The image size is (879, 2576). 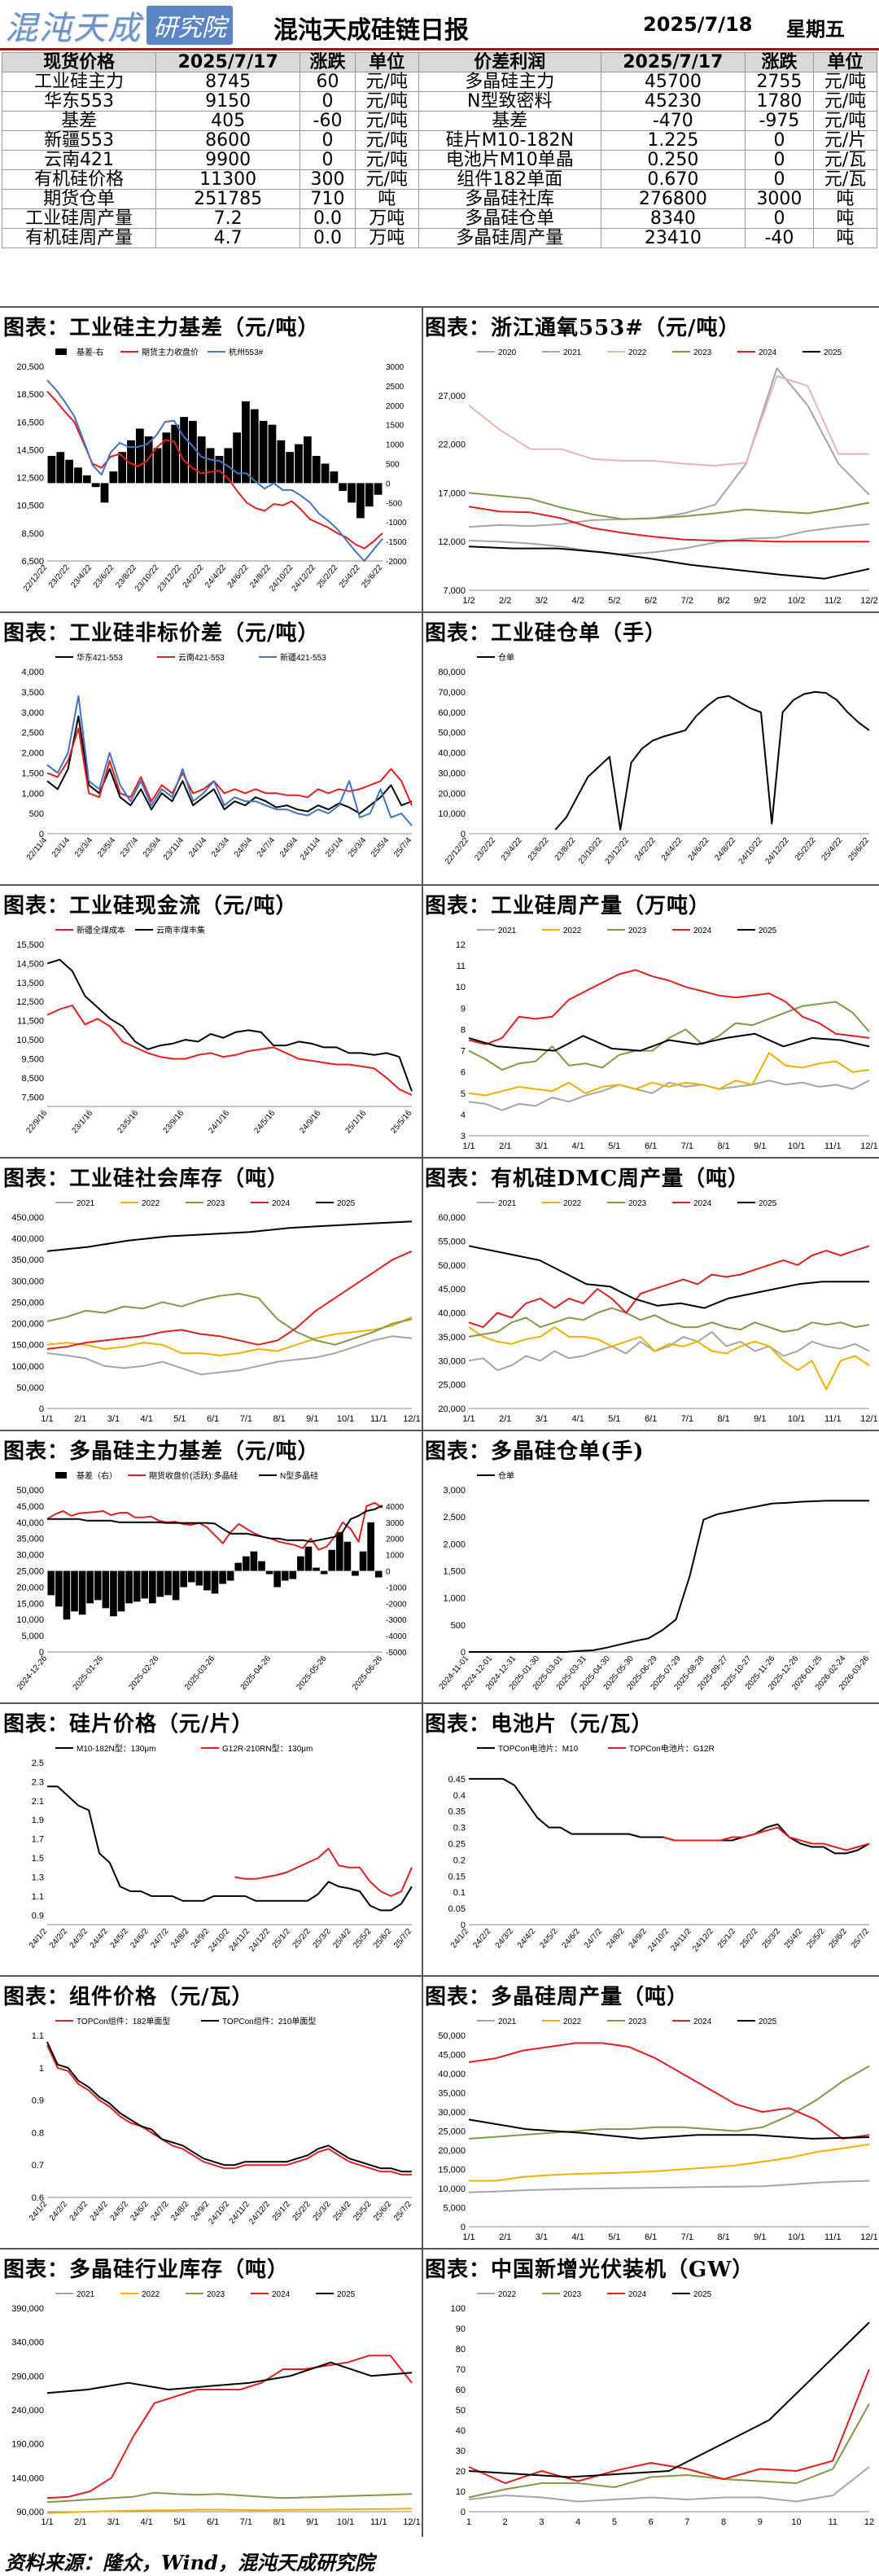 What do you see at coordinates (27, 1325) in the screenshot?
I see `y-tick-label: 200,000` at bounding box center [27, 1325].